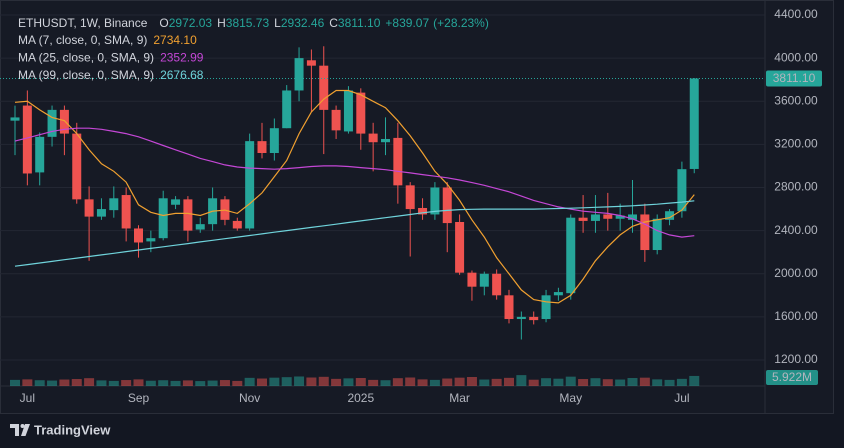  What do you see at coordinates (796, 359) in the screenshot?
I see `y-tick-label: 1200.00` at bounding box center [796, 359].